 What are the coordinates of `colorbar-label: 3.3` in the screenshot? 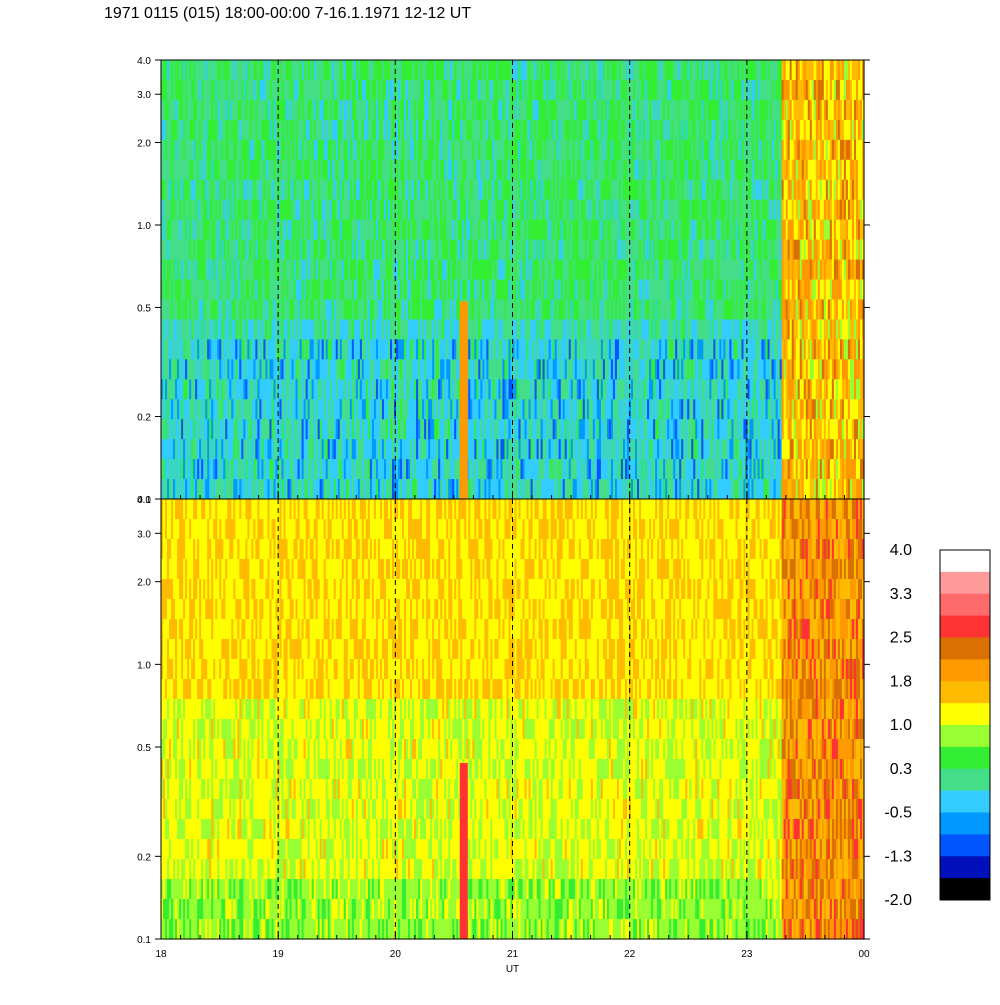 It's located at (901, 594).